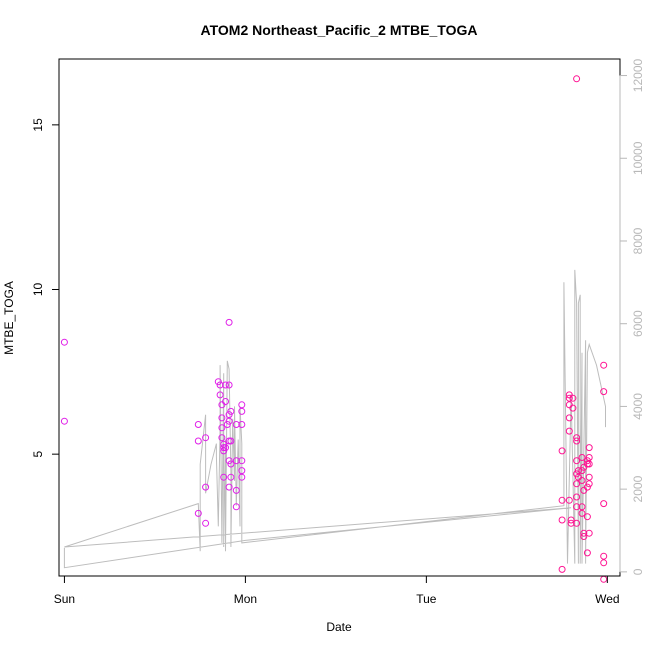 This screenshot has width=650, height=650. What do you see at coordinates (638, 240) in the screenshot?
I see `secondary-y-tick-label: 8000` at bounding box center [638, 240].